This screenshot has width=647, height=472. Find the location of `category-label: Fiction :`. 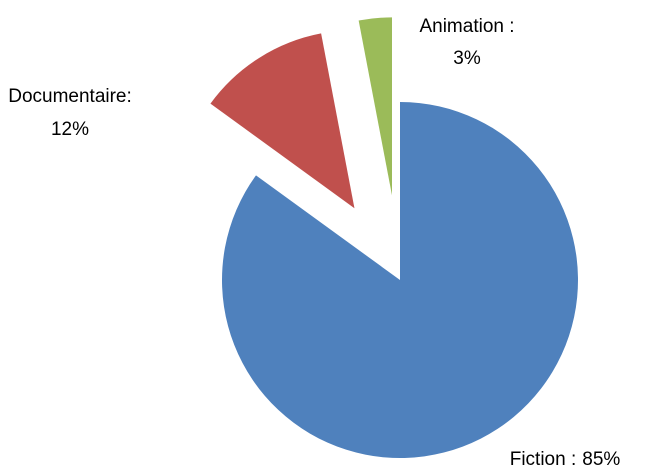

category-label: Fiction : is located at coordinates (543, 459).